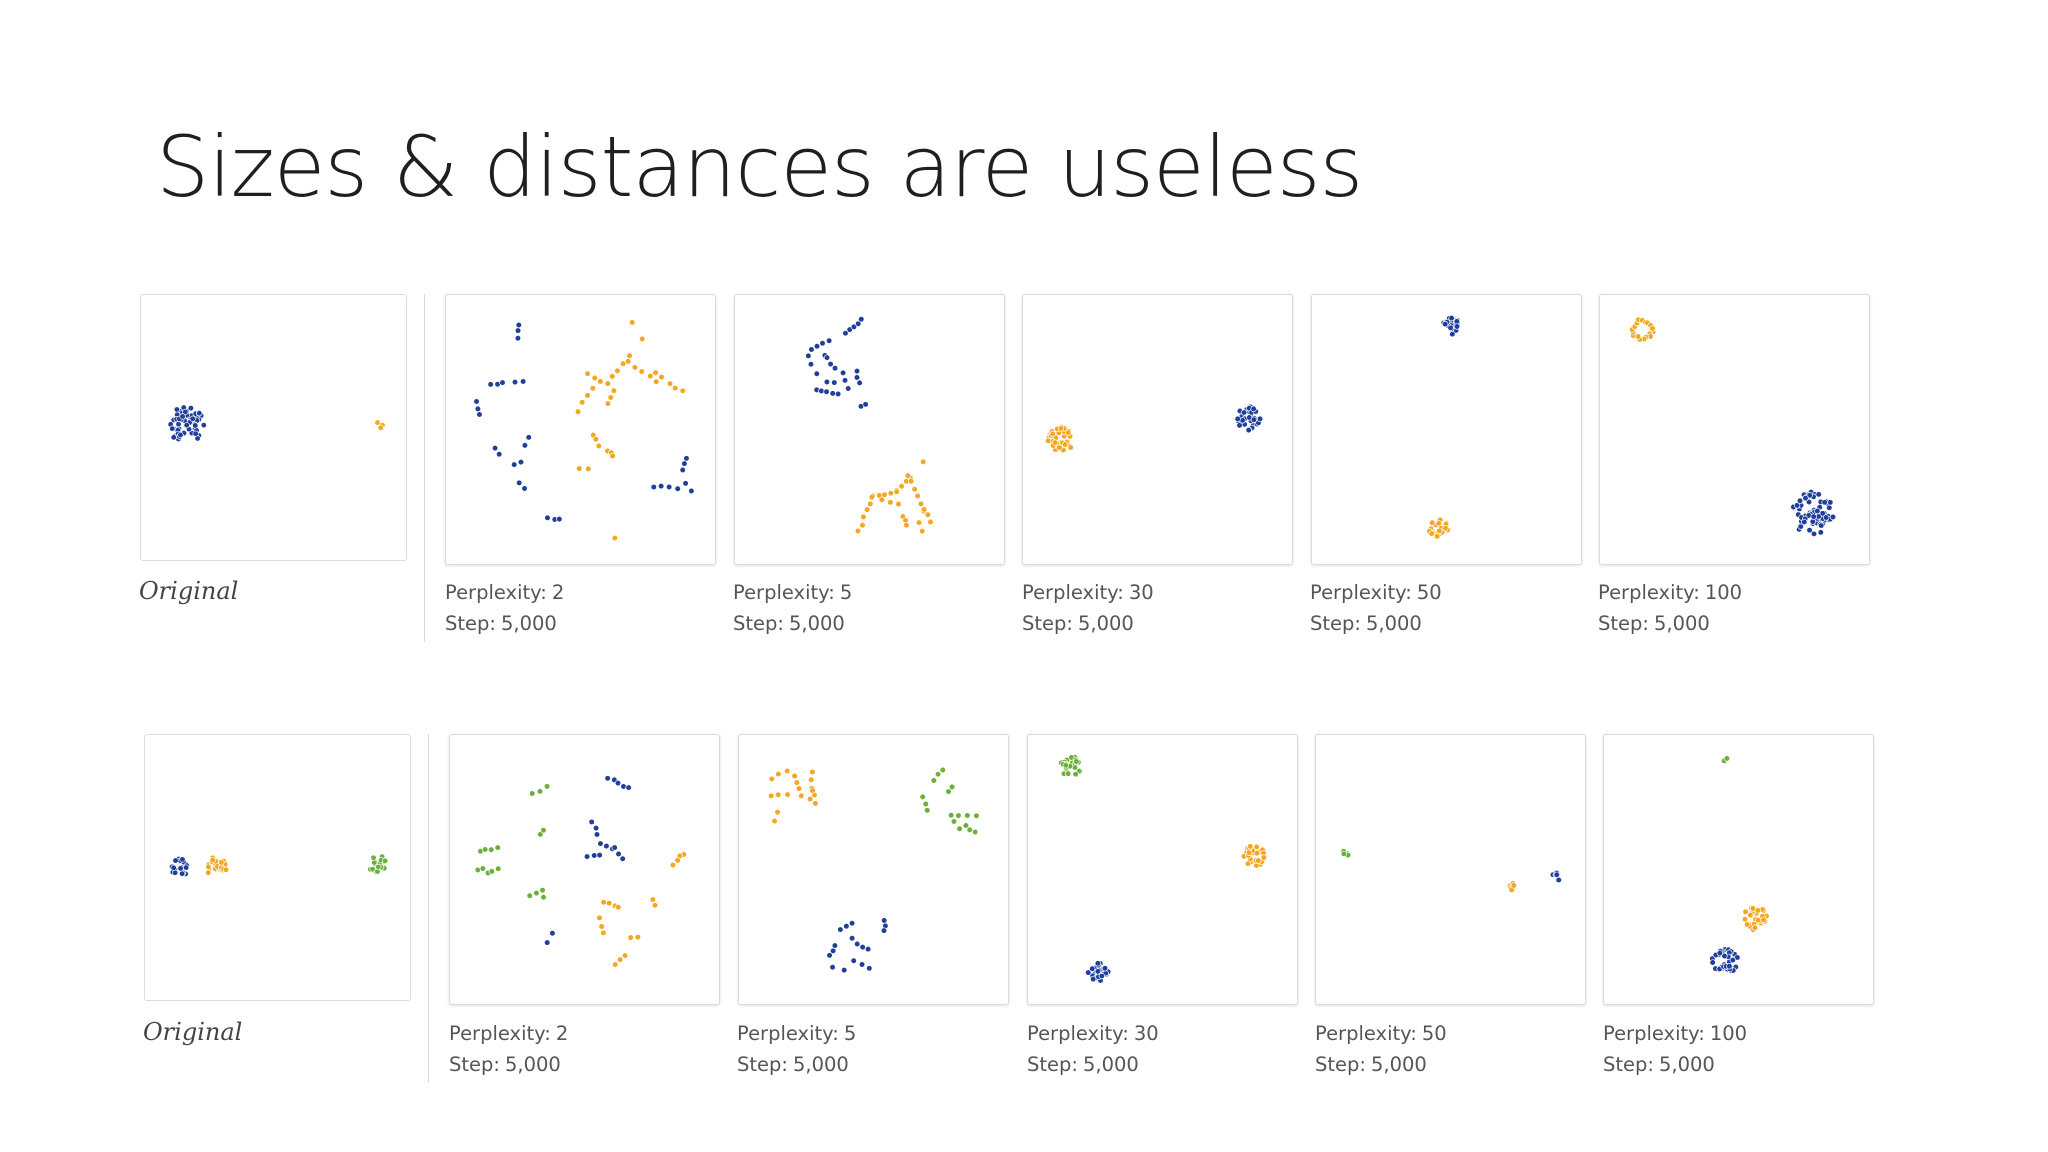  Describe the element at coordinates (873, 869) in the screenshot. I see `tsne-plot-row2-p5` at that location.